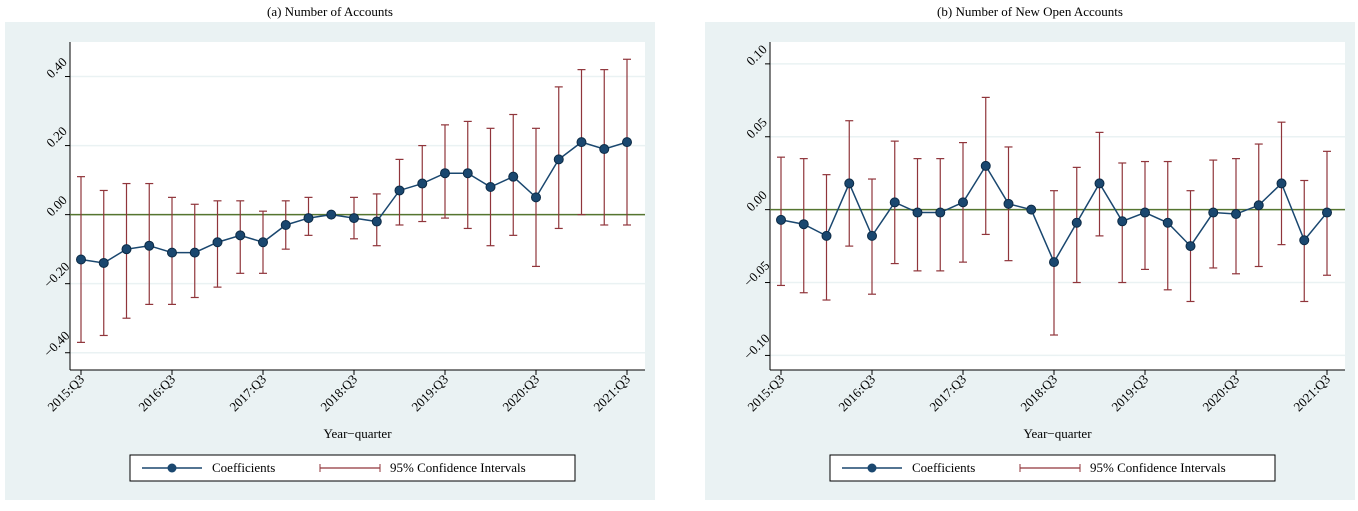  I want to click on chart-title: (b) Number of New Open Accounts, so click(1030, 11).